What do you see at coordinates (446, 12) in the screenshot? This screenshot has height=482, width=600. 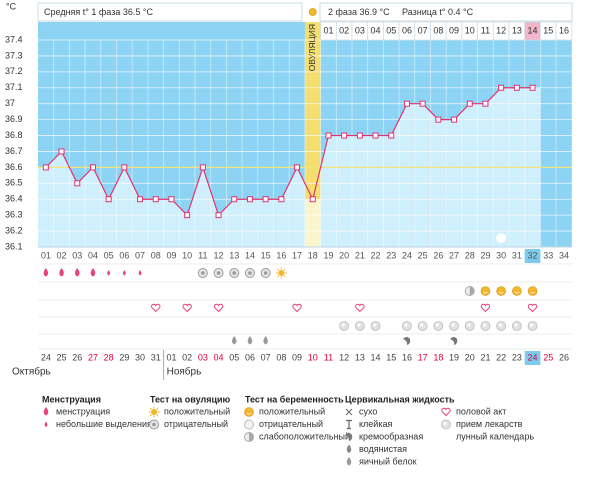 I see `phase2-box` at bounding box center [446, 12].